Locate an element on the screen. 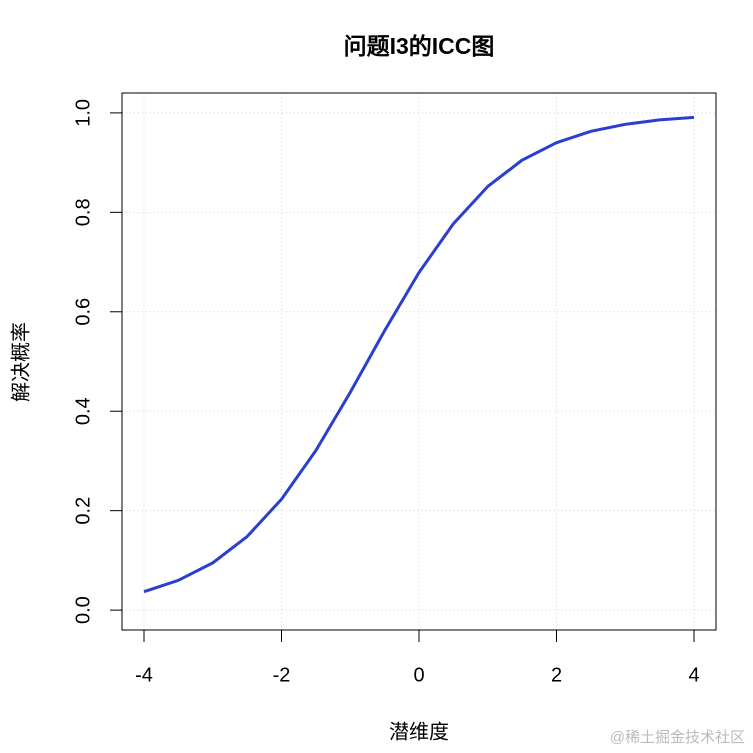 The width and height of the screenshot is (753, 753). y-tick-label: 0.8 is located at coordinates (83, 212).